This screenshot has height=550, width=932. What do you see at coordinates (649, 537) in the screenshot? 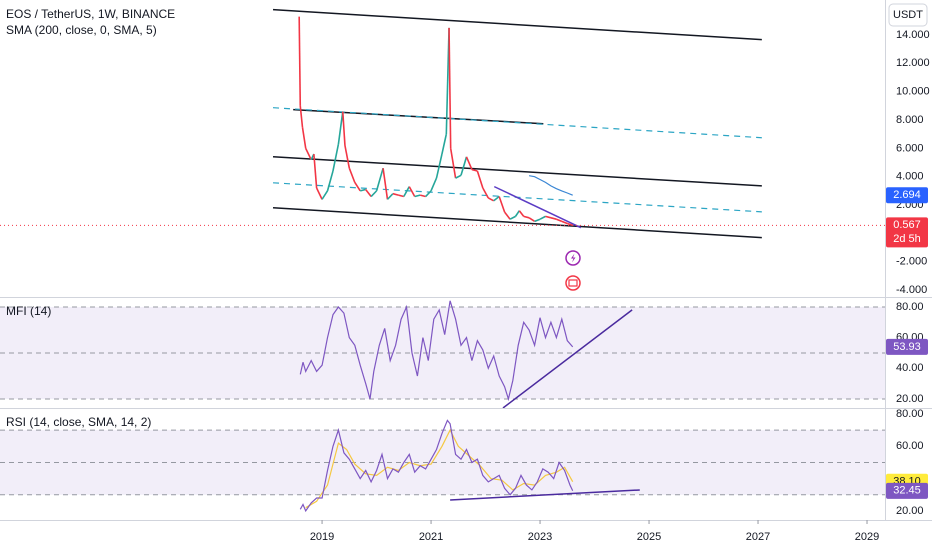
I see `x-tick-label: 2025` at bounding box center [649, 537].